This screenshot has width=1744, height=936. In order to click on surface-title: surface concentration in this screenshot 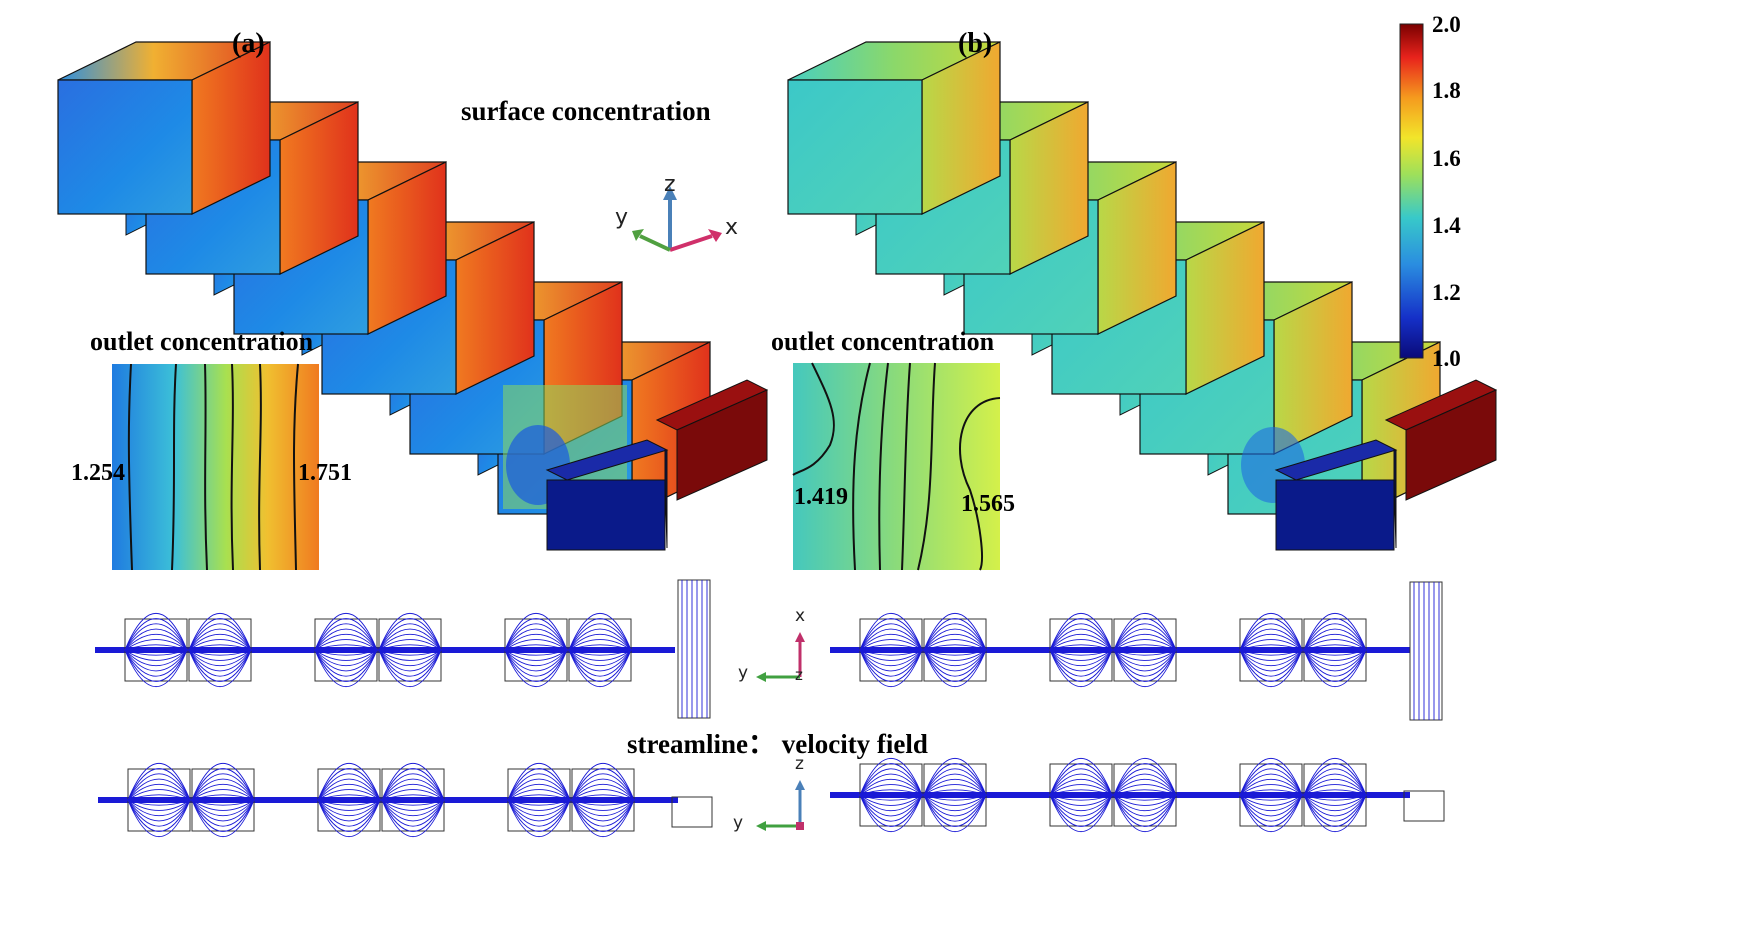, I will do `click(586, 111)`.